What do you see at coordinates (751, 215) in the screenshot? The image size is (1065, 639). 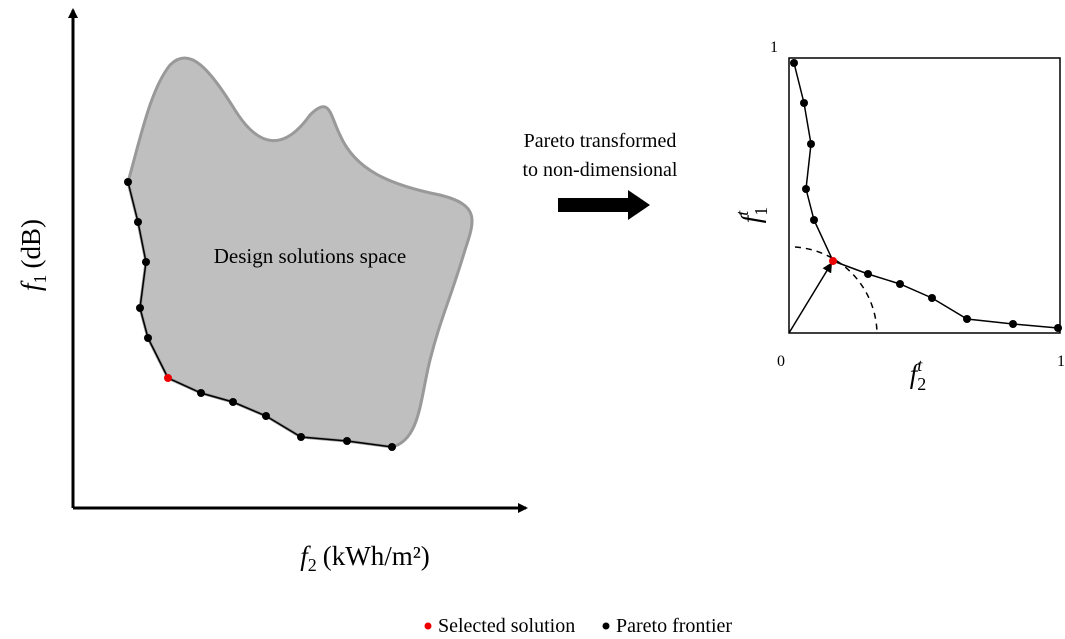 I see `y-axis-label: f1t` at bounding box center [751, 215].